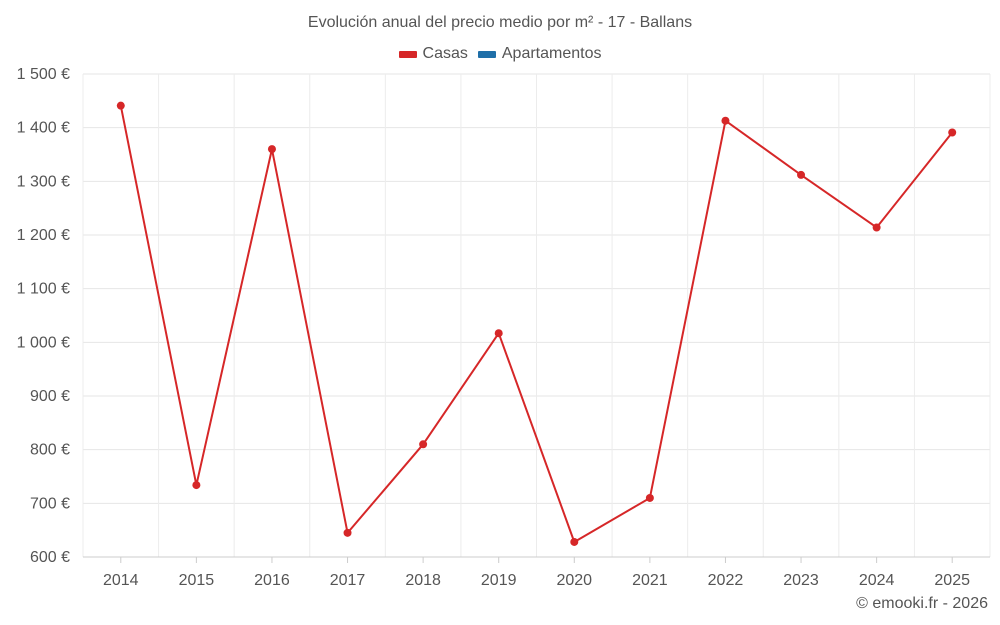 This screenshot has height=625, width=1000. Describe the element at coordinates (801, 580) in the screenshot. I see `x-tick-label: 2023` at that location.